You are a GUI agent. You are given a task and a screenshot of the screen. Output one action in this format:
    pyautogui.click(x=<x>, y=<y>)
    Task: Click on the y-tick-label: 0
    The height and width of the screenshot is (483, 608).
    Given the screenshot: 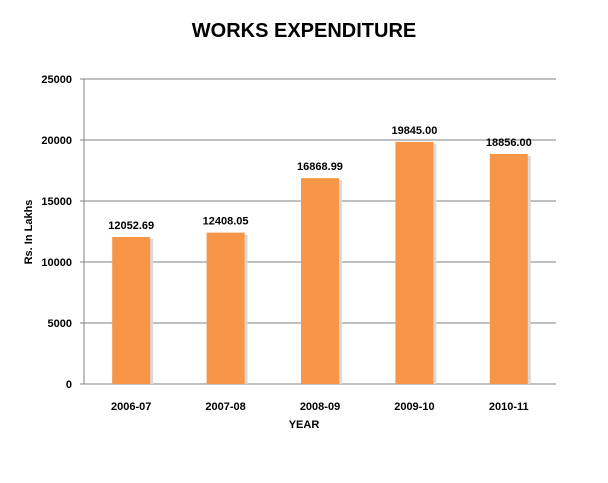 What is the action you would take?
    pyautogui.click(x=69, y=385)
    